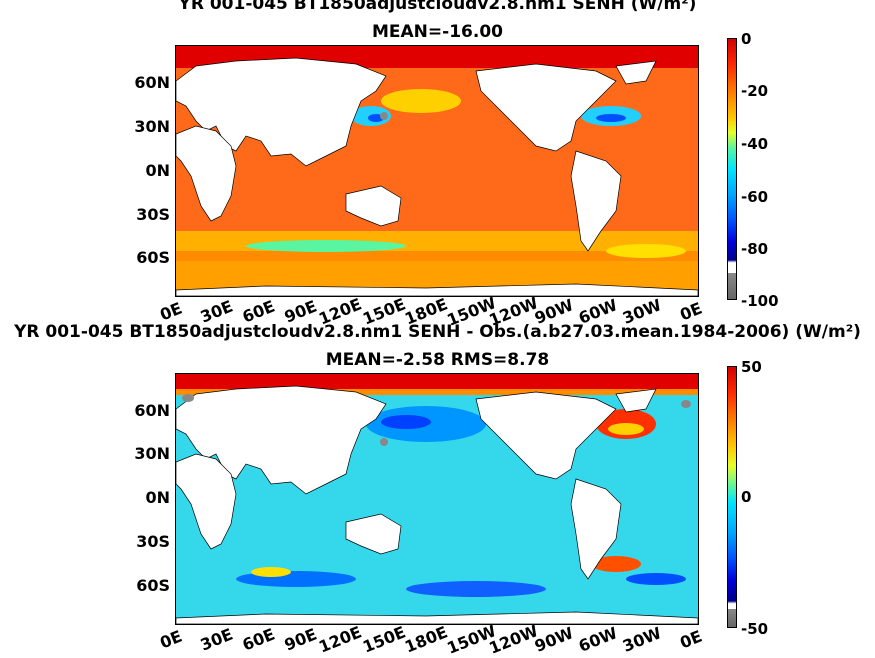 This screenshot has height=658, width=875. What do you see at coordinates (157, 170) in the screenshot?
I see `top-lat-label: 0N` at bounding box center [157, 170].